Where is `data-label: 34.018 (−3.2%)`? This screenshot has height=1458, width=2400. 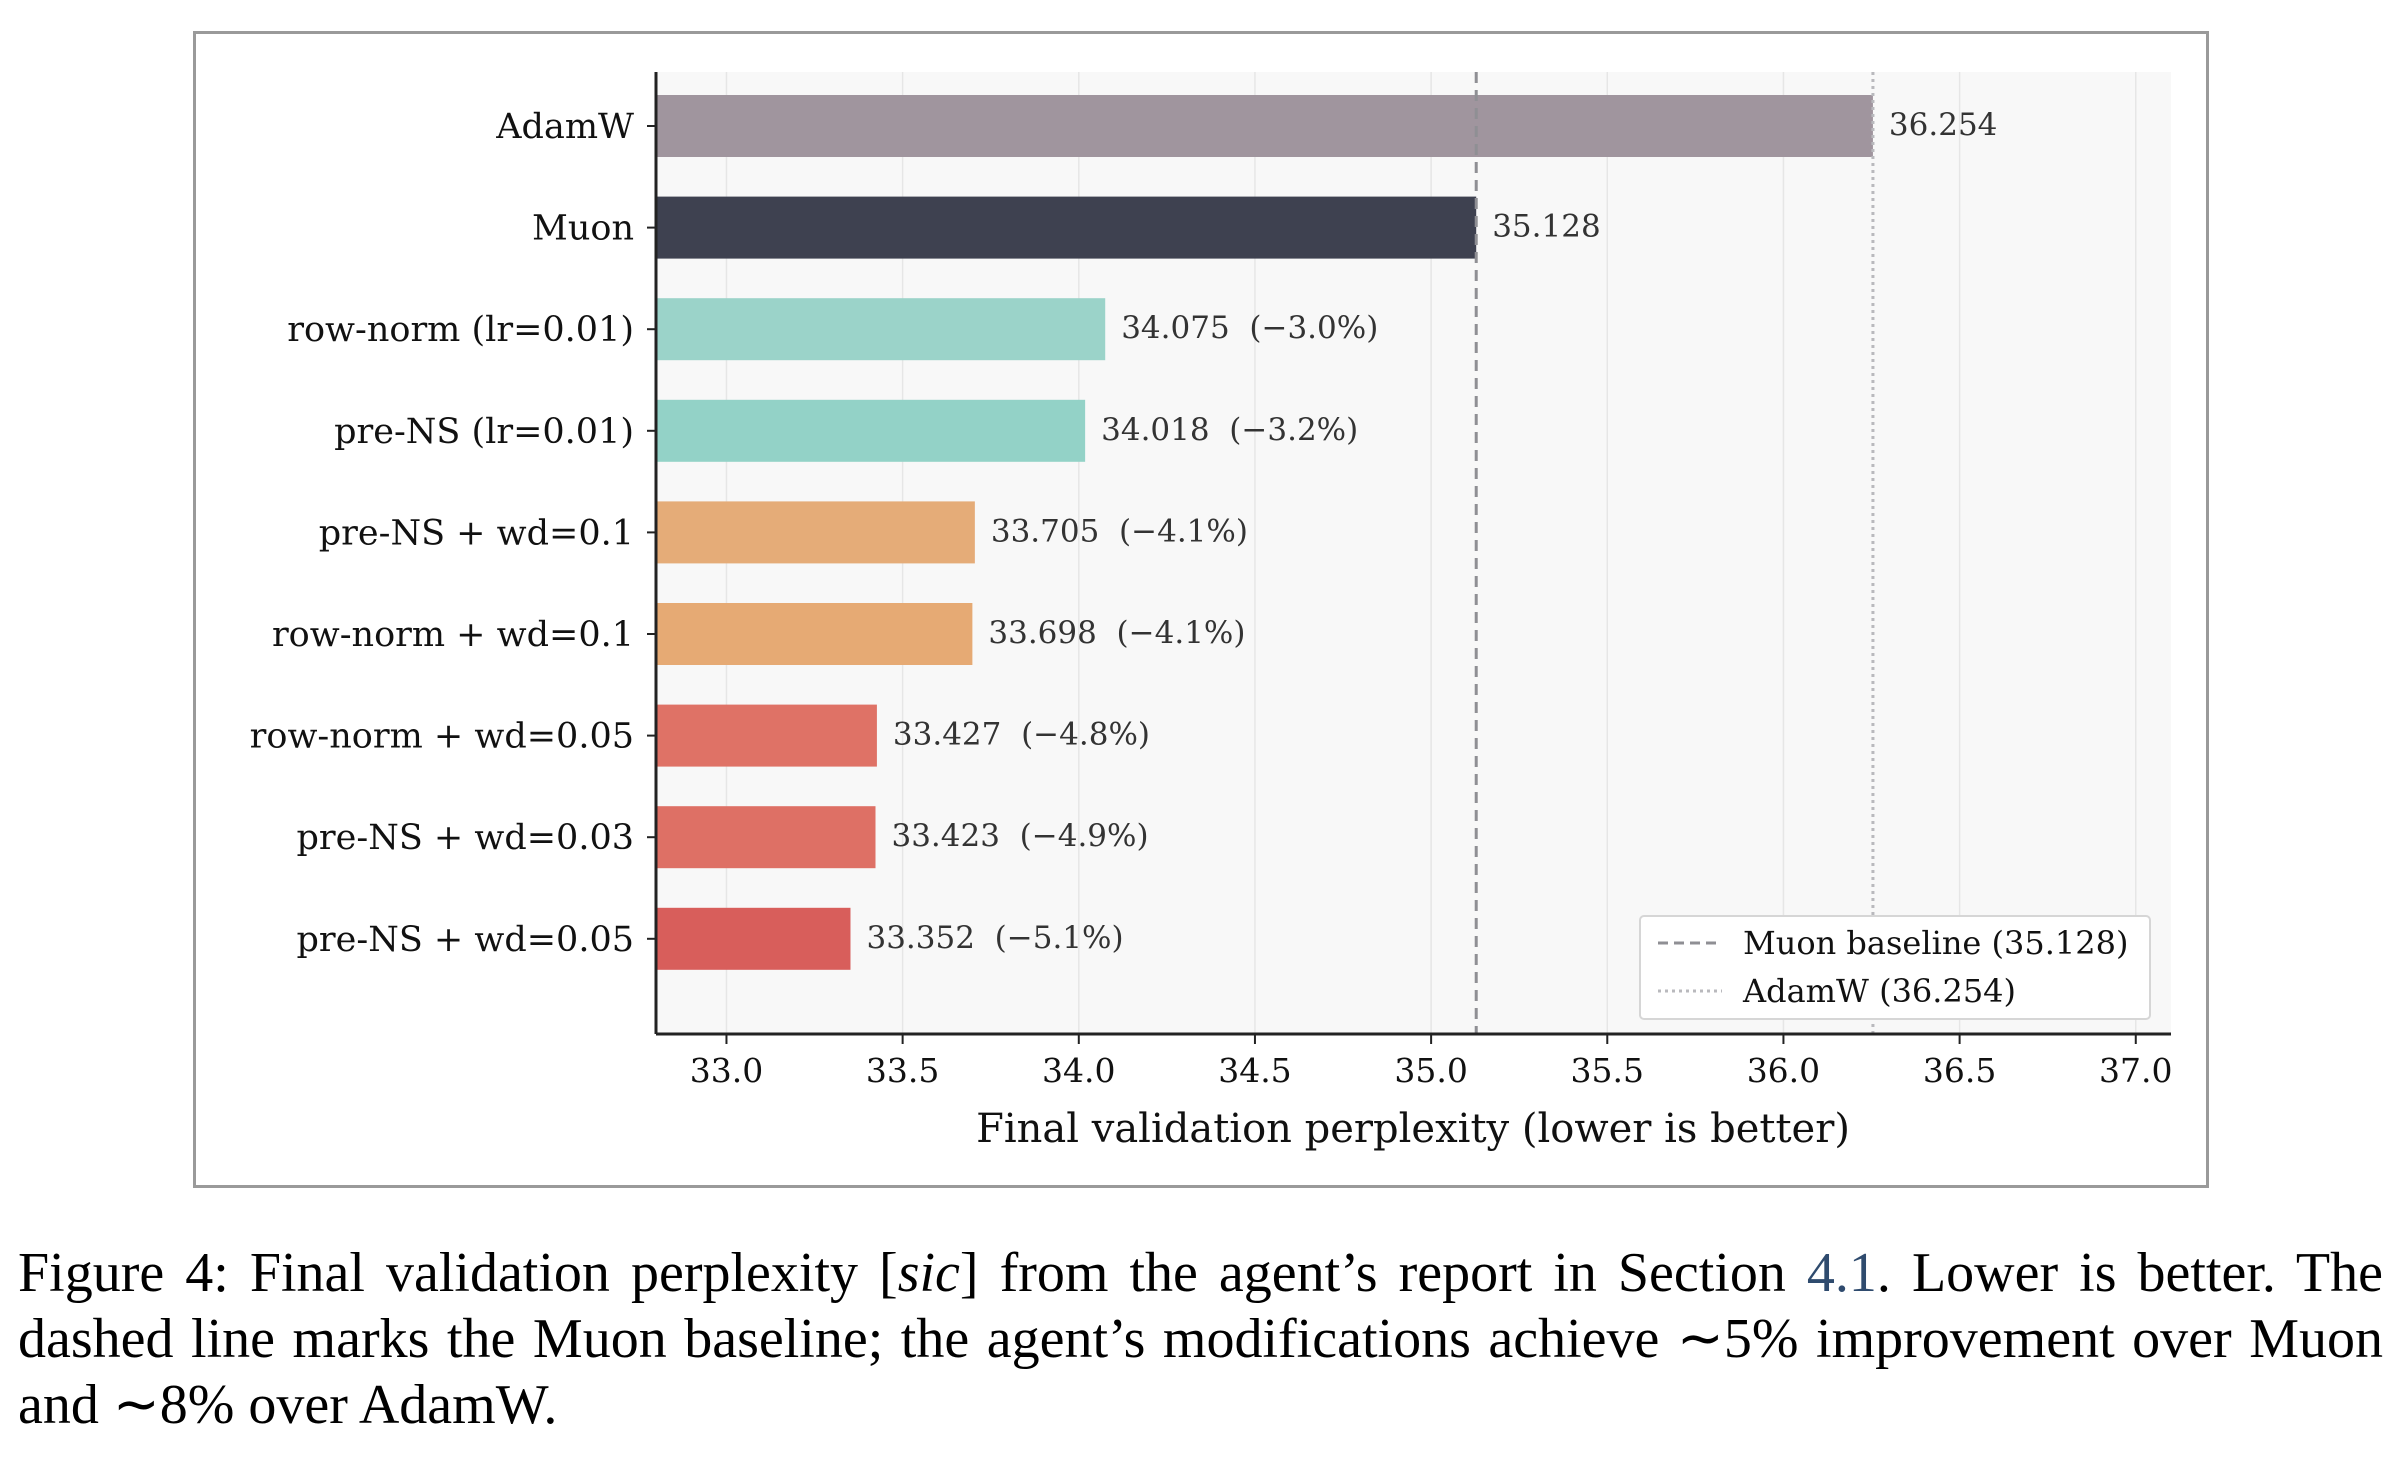
data-label: 34.018 (−3.2%) is located at coordinates (1229, 430).